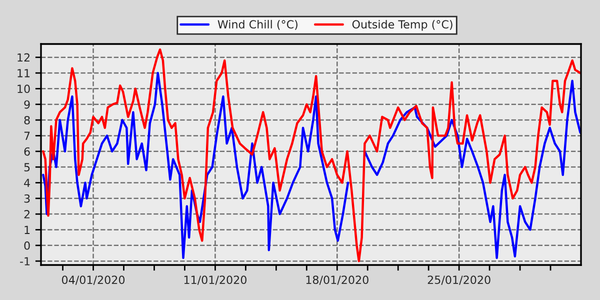  I want to click on y-tick-label: 7, so click(27, 136).